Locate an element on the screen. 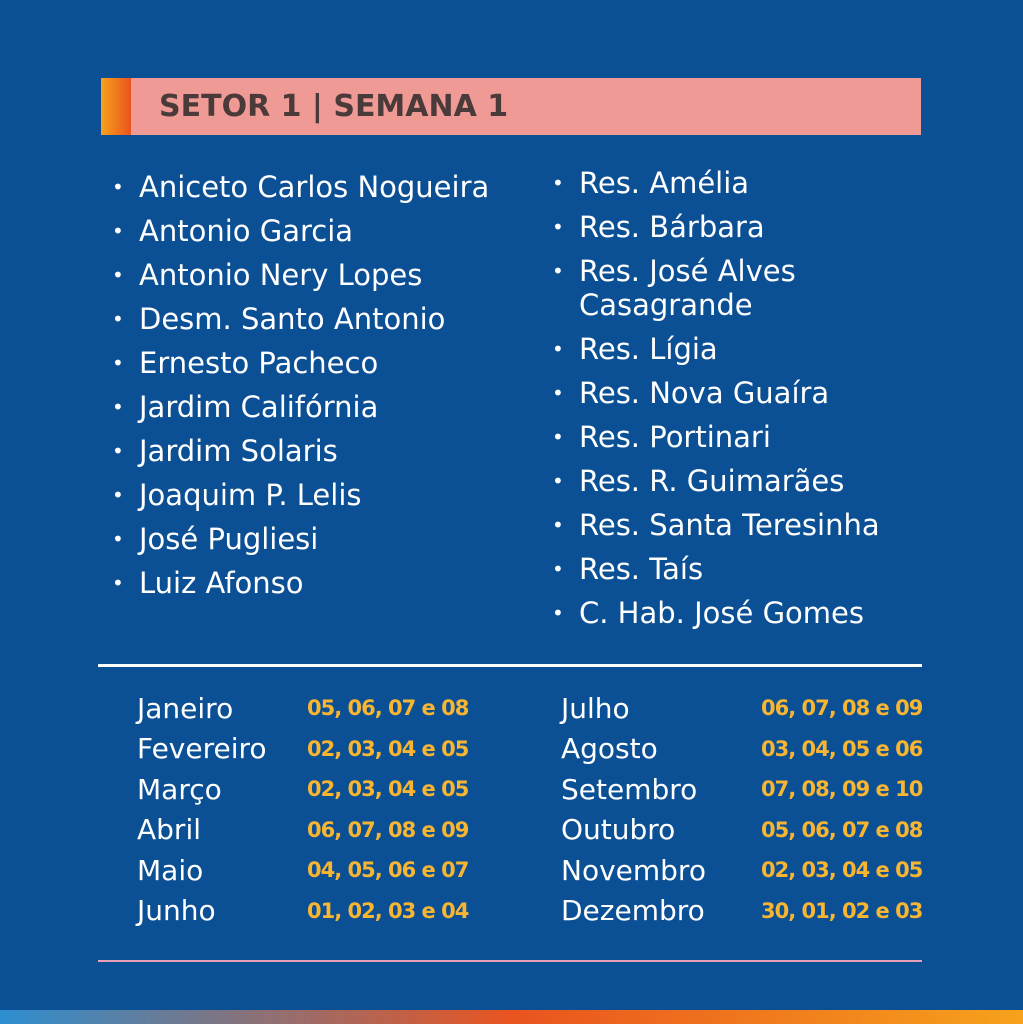 The image size is (1023, 1024). neighborhood: Desm. Santo Antonio is located at coordinates (322, 319).